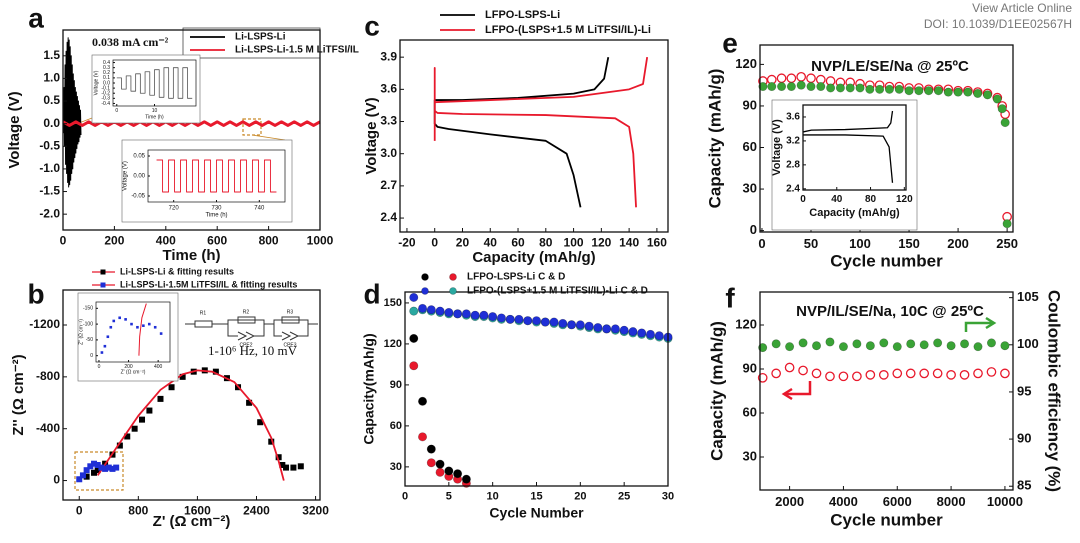 The image size is (1080, 543). Describe the element at coordinates (106, 78) in the screenshot. I see `y-tick-label: 0.1` at that location.